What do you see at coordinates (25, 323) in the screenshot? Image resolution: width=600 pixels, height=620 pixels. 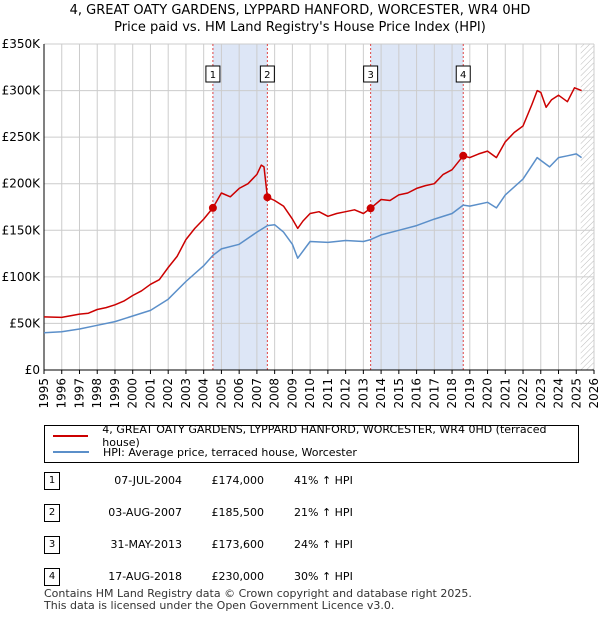 I see `y-tick-label: £50K` at bounding box center [25, 323].